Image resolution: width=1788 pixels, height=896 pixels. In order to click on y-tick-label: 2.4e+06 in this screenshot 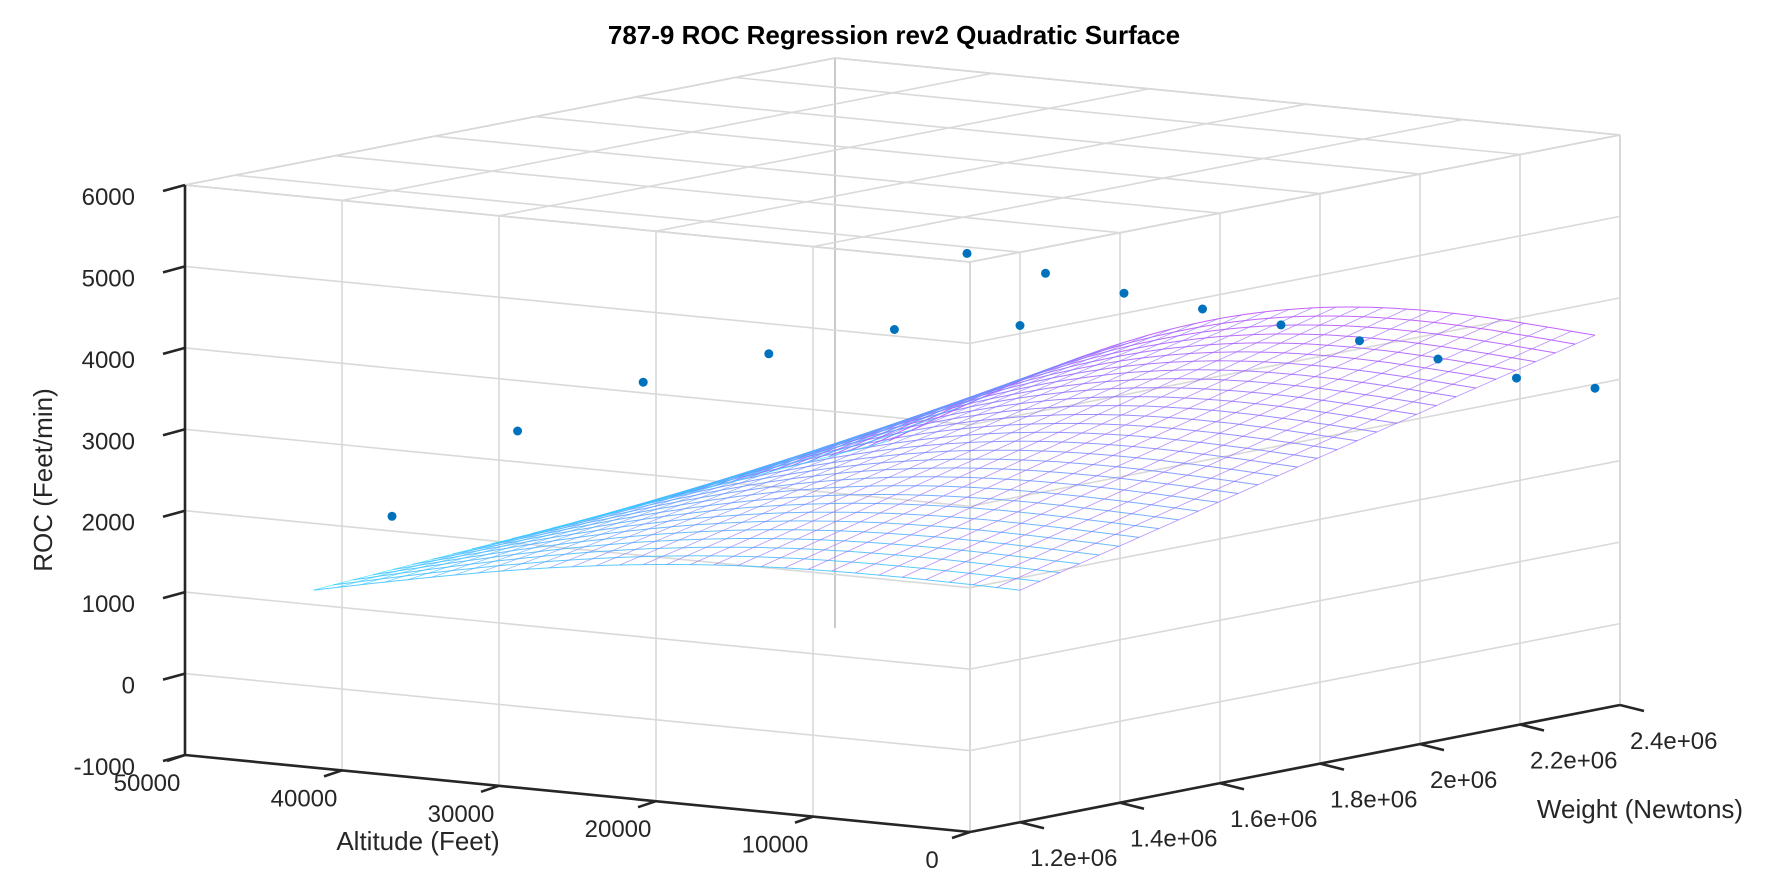, I will do `click(1673, 741)`.